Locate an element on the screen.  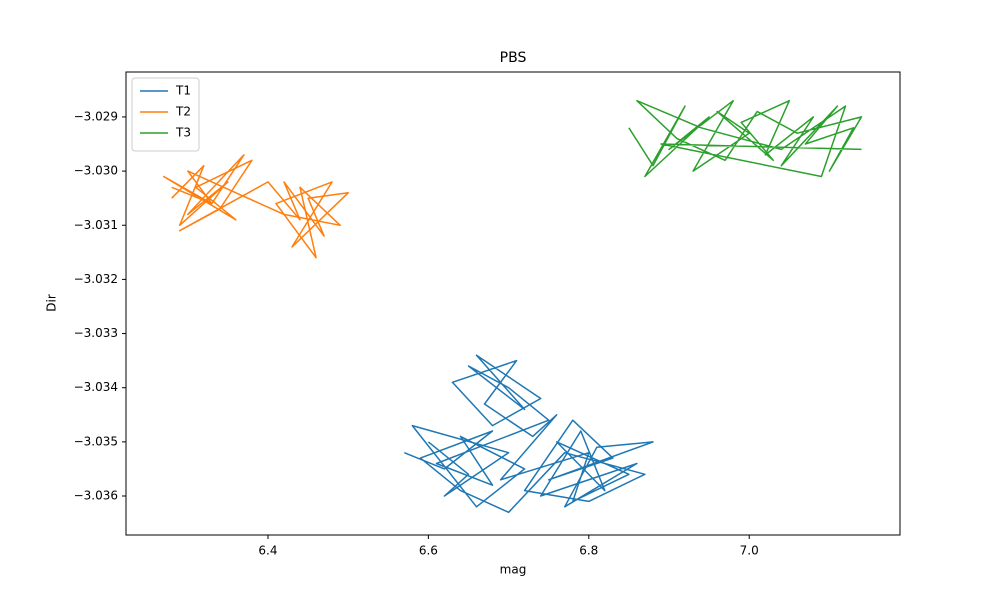
y-tick-label: −3.029 is located at coordinates (96, 116).